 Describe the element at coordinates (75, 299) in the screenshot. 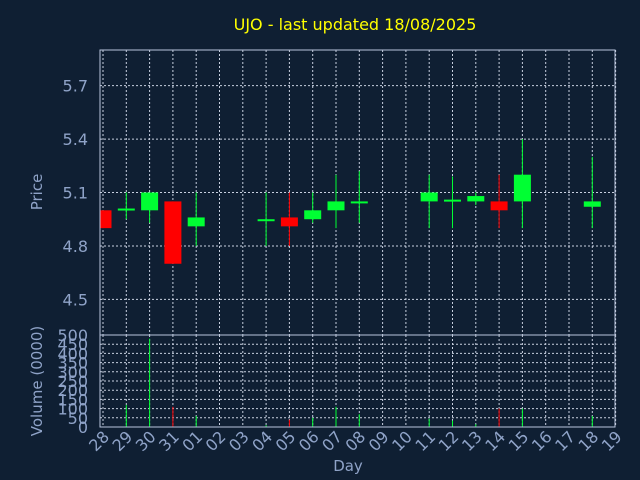

I see `price-y-tick-label: 4.5` at that location.